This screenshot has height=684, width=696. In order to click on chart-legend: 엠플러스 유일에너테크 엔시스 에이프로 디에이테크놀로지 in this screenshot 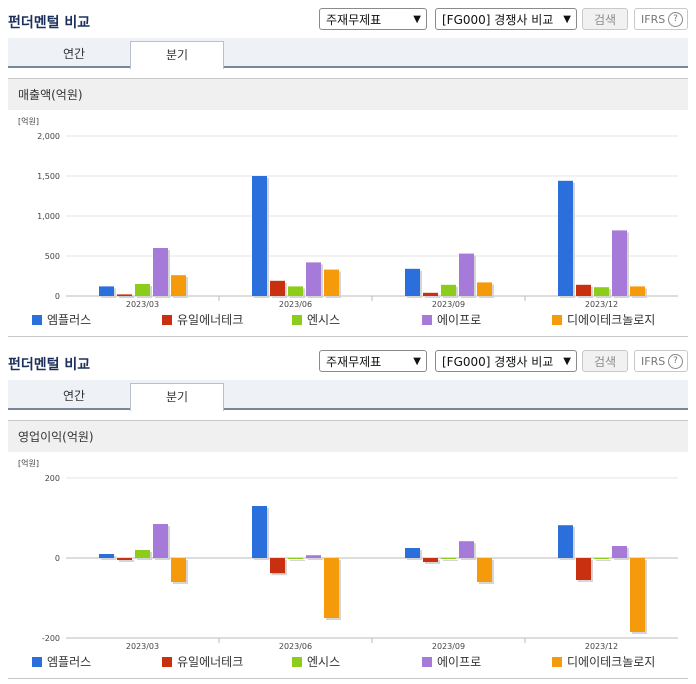, I will do `click(357, 320)`.